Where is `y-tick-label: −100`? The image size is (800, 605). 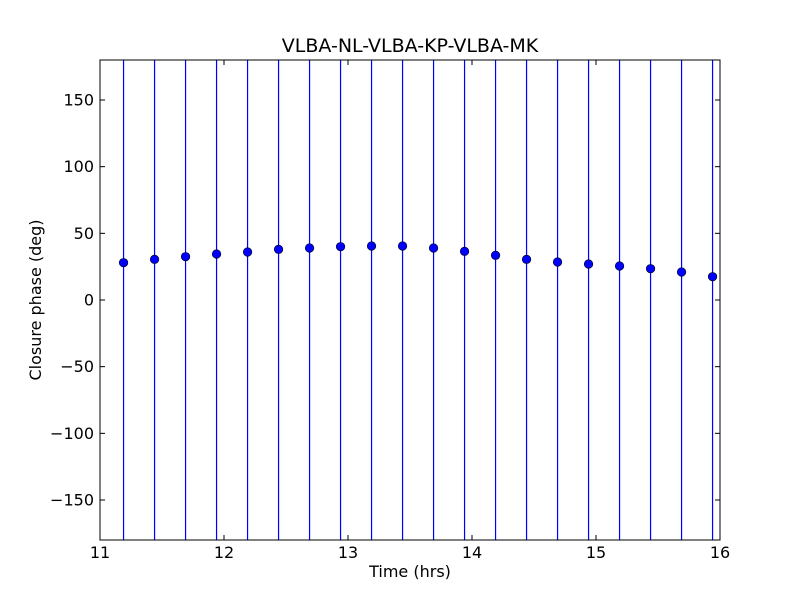
y-tick-label: −100 is located at coordinates (72, 433).